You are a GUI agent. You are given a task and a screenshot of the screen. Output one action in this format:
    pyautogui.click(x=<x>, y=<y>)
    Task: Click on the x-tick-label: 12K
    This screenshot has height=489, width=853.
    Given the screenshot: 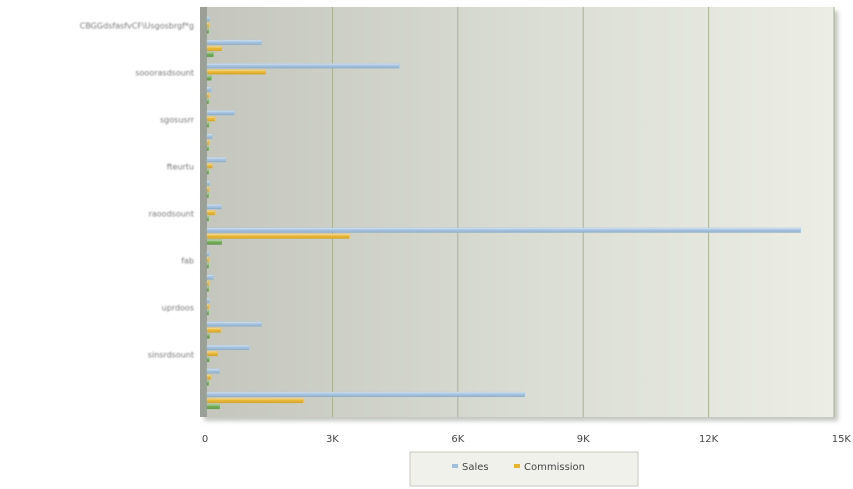 What is the action you would take?
    pyautogui.click(x=709, y=439)
    